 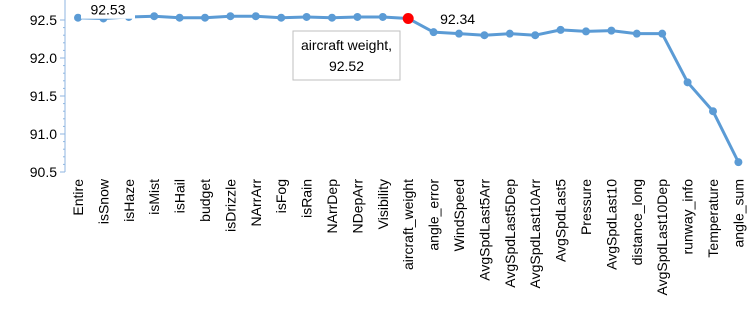 I want to click on y-tick-label: 90.5, so click(x=43, y=172).